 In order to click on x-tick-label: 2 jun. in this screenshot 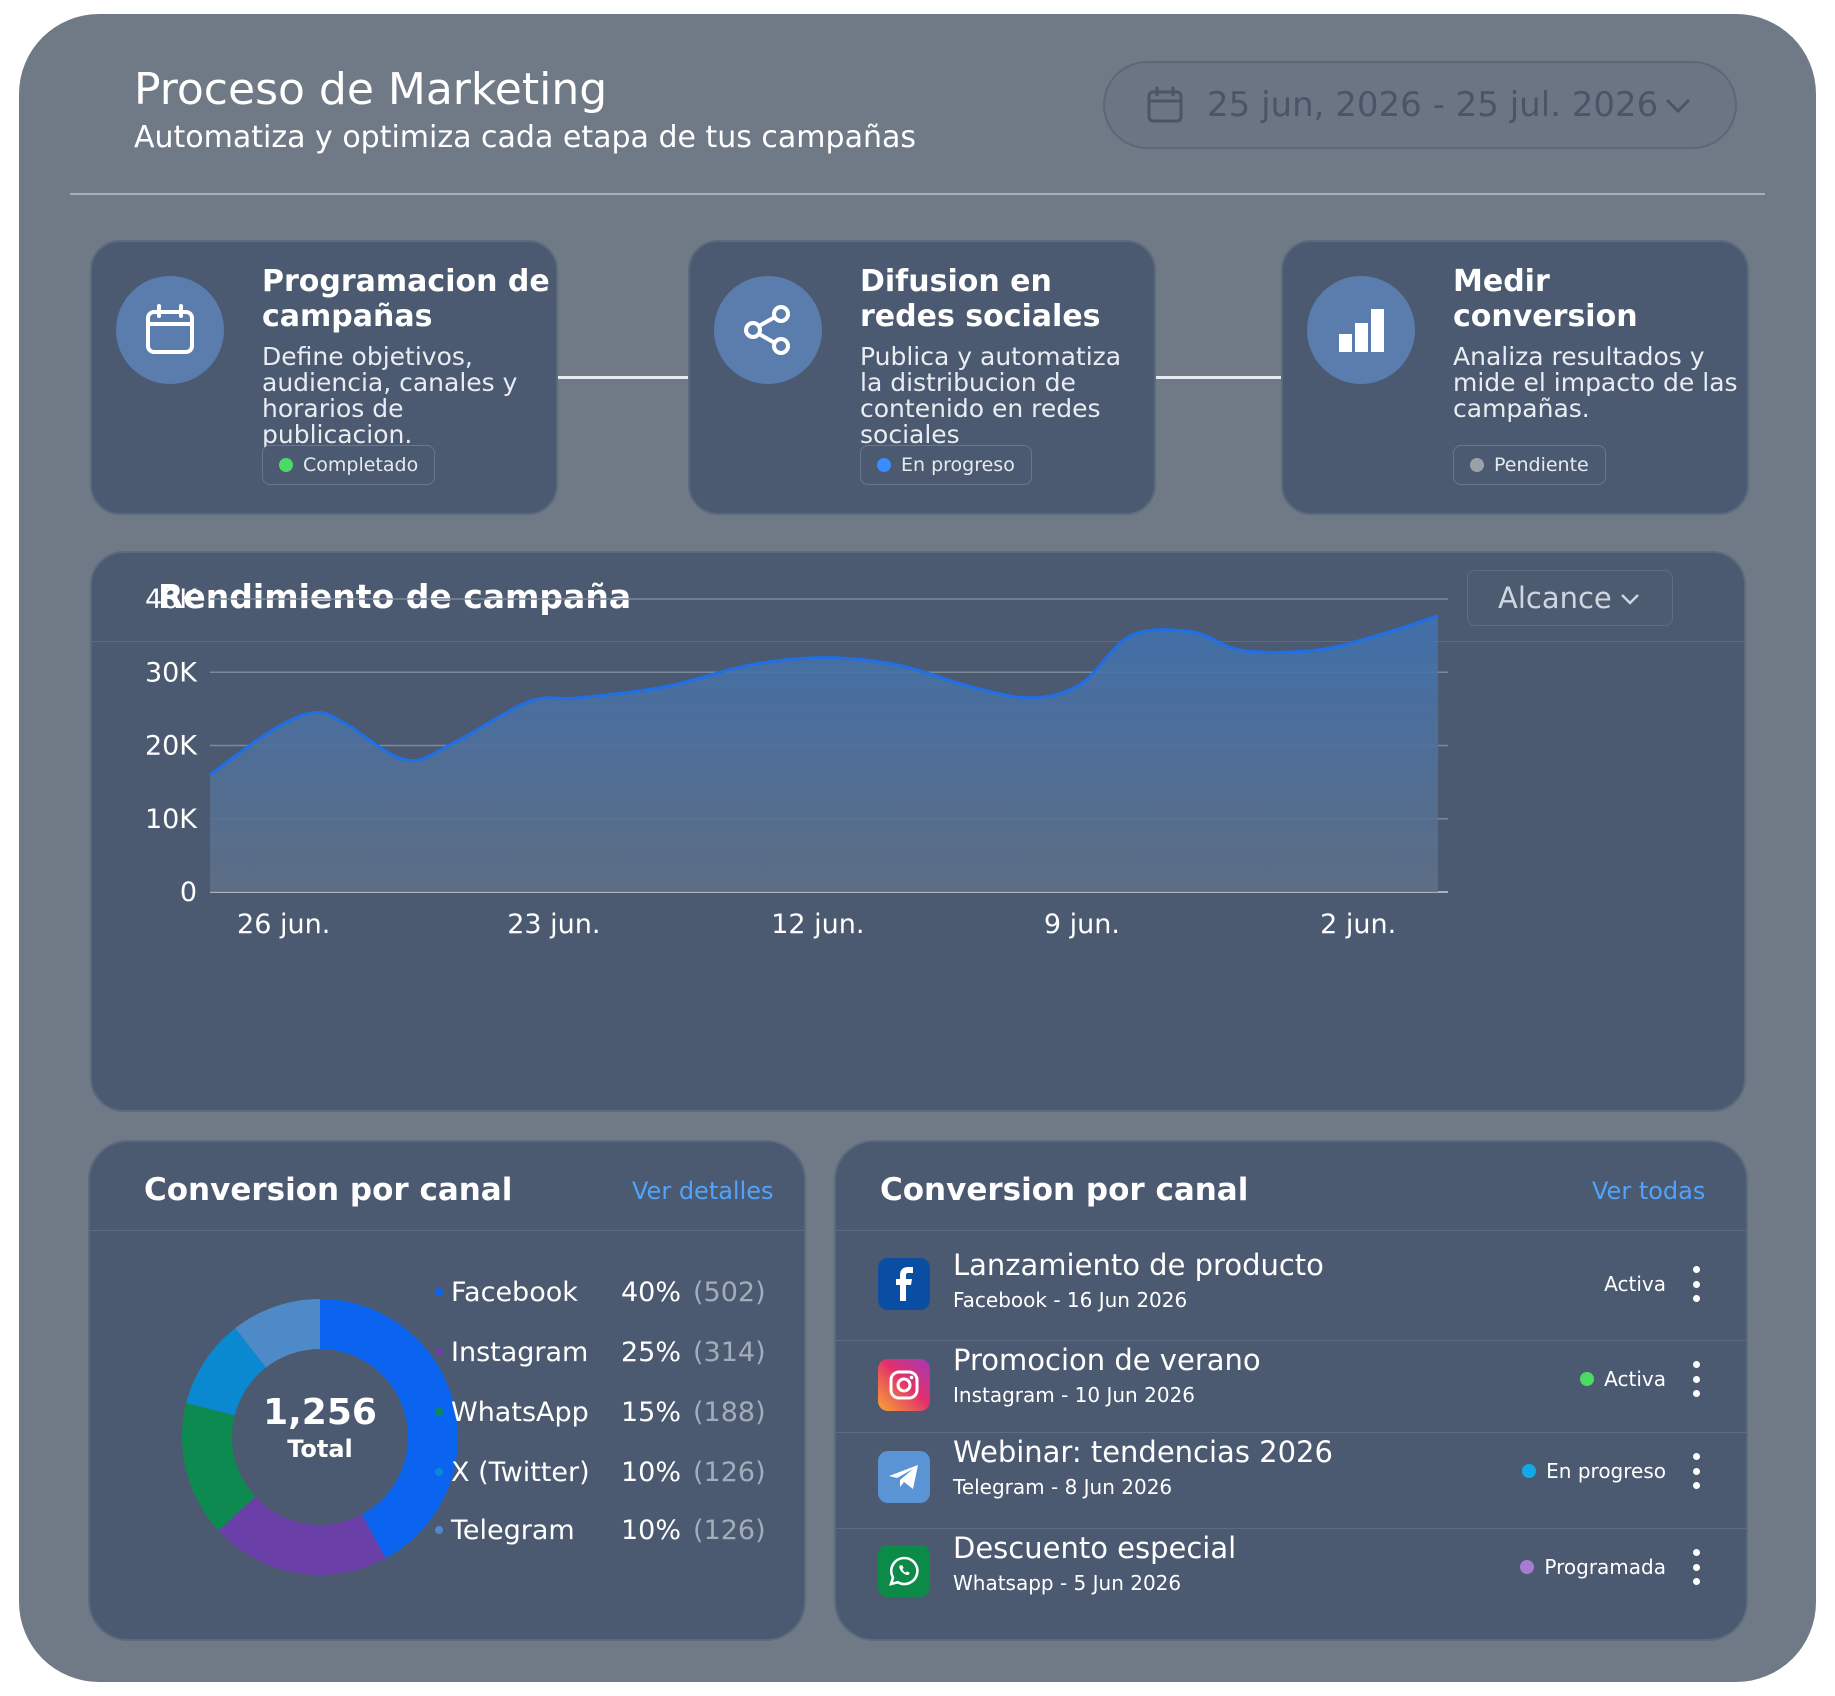, I will do `click(1358, 924)`.